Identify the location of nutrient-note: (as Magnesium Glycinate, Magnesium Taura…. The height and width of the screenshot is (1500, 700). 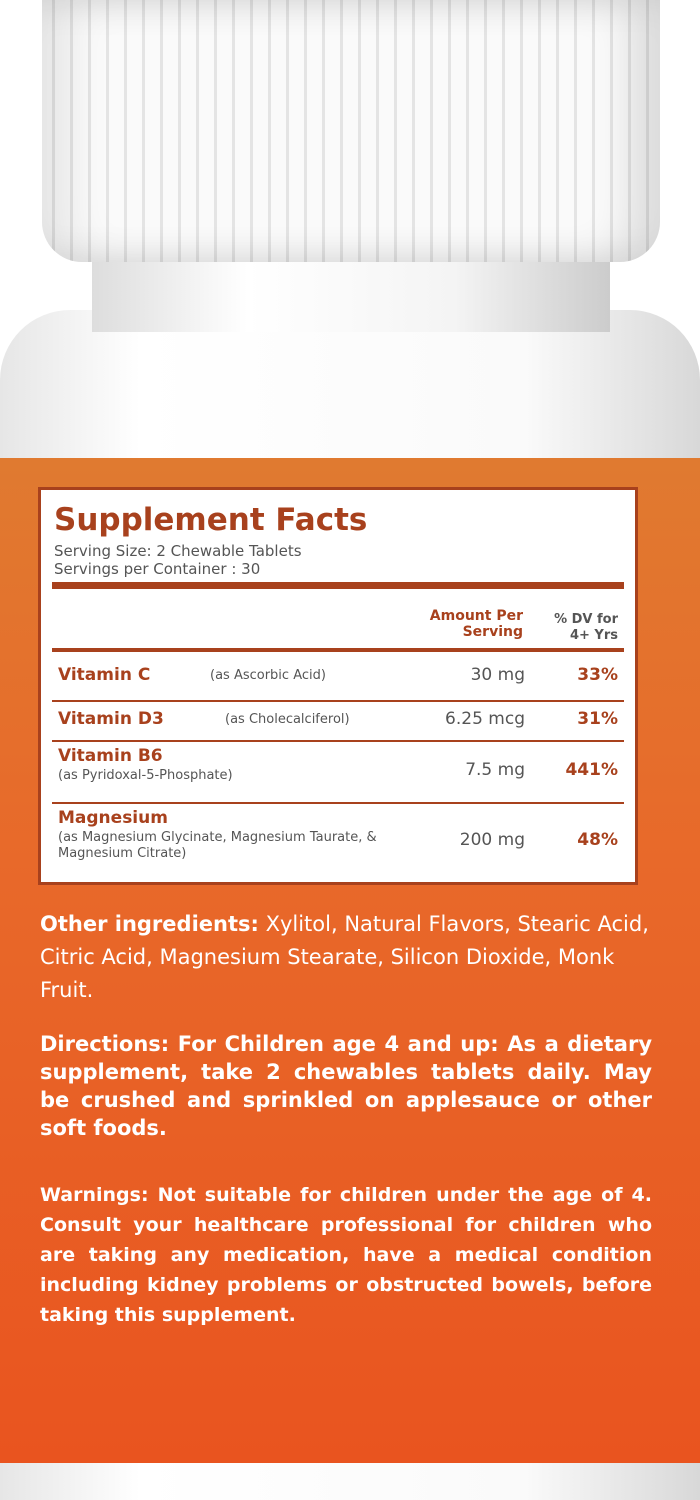
(217, 845).